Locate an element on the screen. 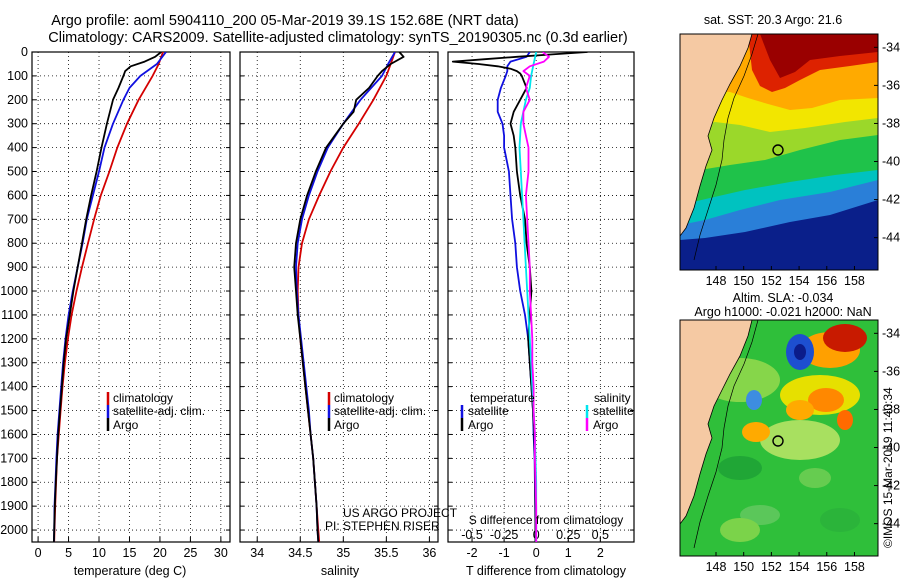 Image resolution: width=900 pixels, height=580 pixels. difference-series is located at coordinates (519, 297).